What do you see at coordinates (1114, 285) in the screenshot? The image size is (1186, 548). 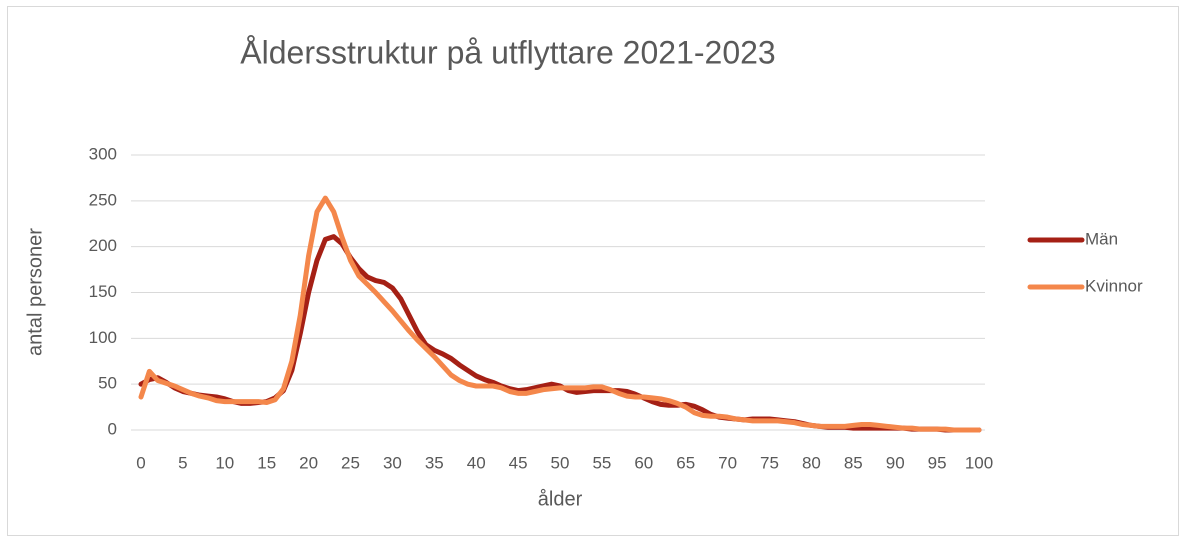 I see `legend-label: Kvinnor` at bounding box center [1114, 285].